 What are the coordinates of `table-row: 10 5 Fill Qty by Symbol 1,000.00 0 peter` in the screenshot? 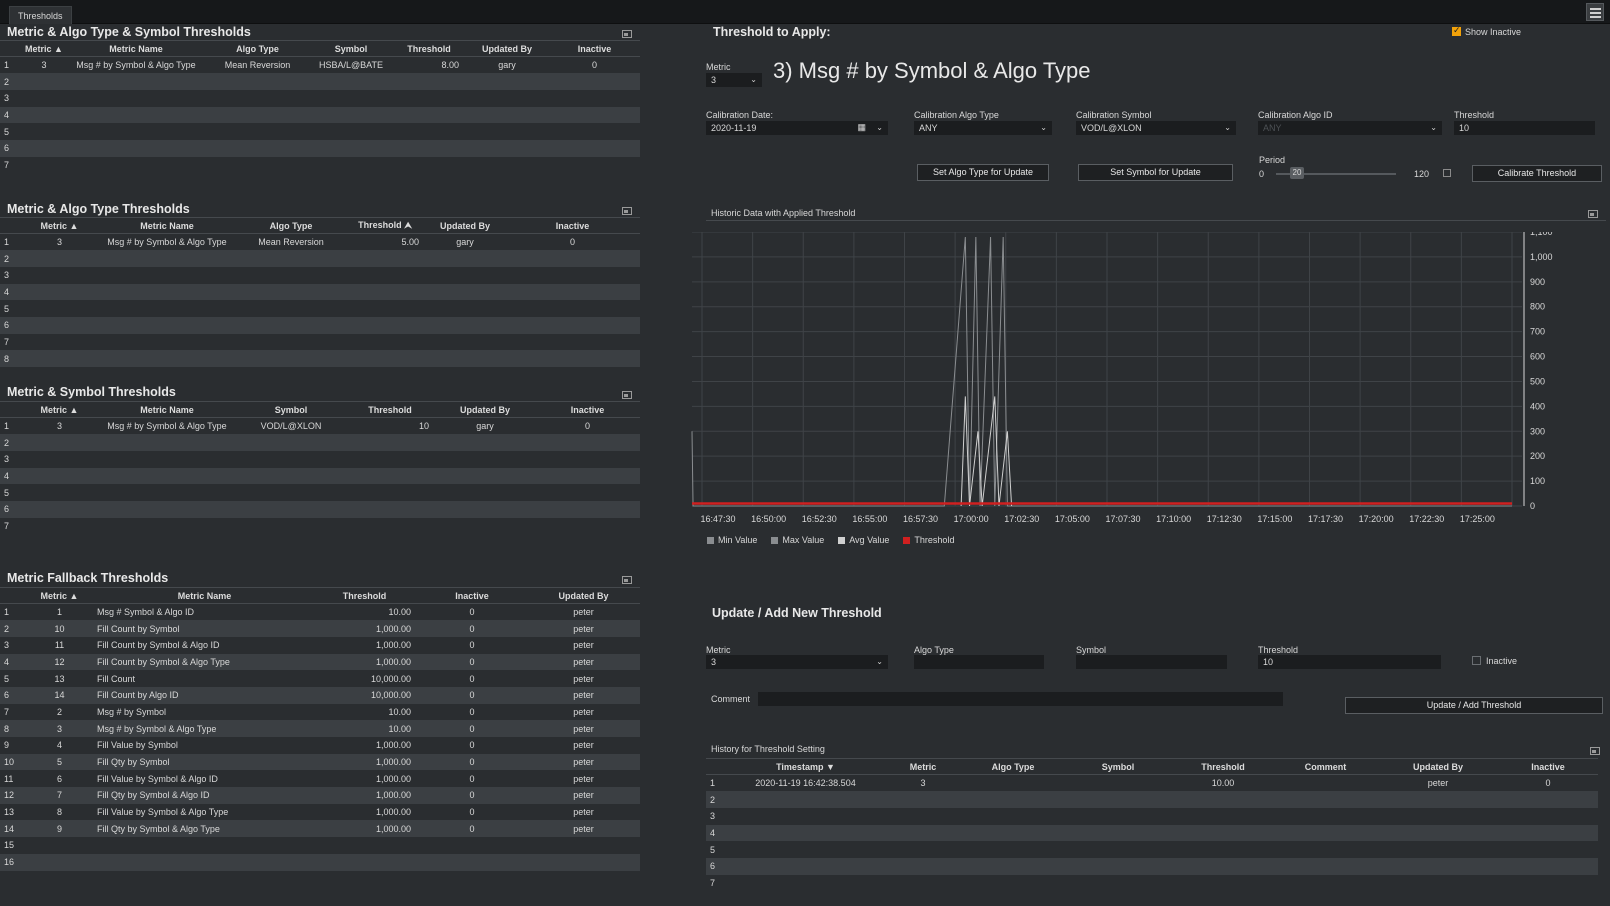 It's located at (320, 762).